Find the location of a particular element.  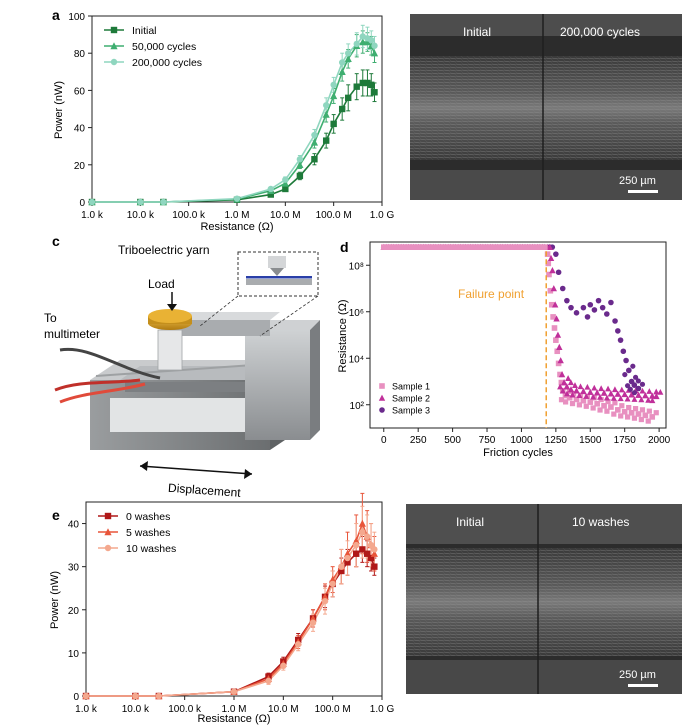

y-tick-label: 60 is located at coordinates (80, 91).